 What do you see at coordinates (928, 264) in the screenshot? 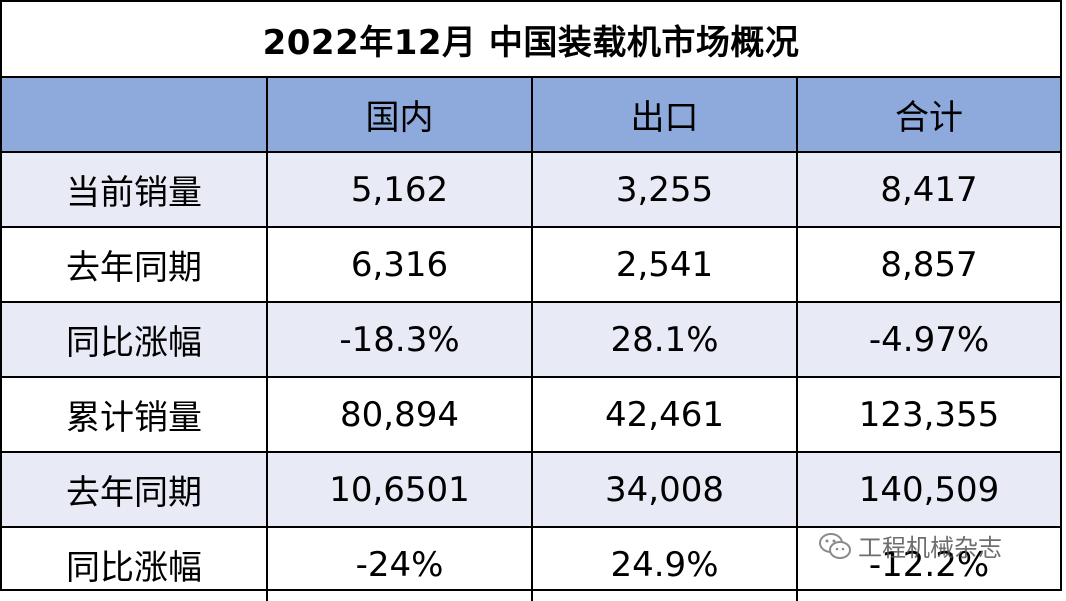
I see `cell-total: 8,857` at bounding box center [928, 264].